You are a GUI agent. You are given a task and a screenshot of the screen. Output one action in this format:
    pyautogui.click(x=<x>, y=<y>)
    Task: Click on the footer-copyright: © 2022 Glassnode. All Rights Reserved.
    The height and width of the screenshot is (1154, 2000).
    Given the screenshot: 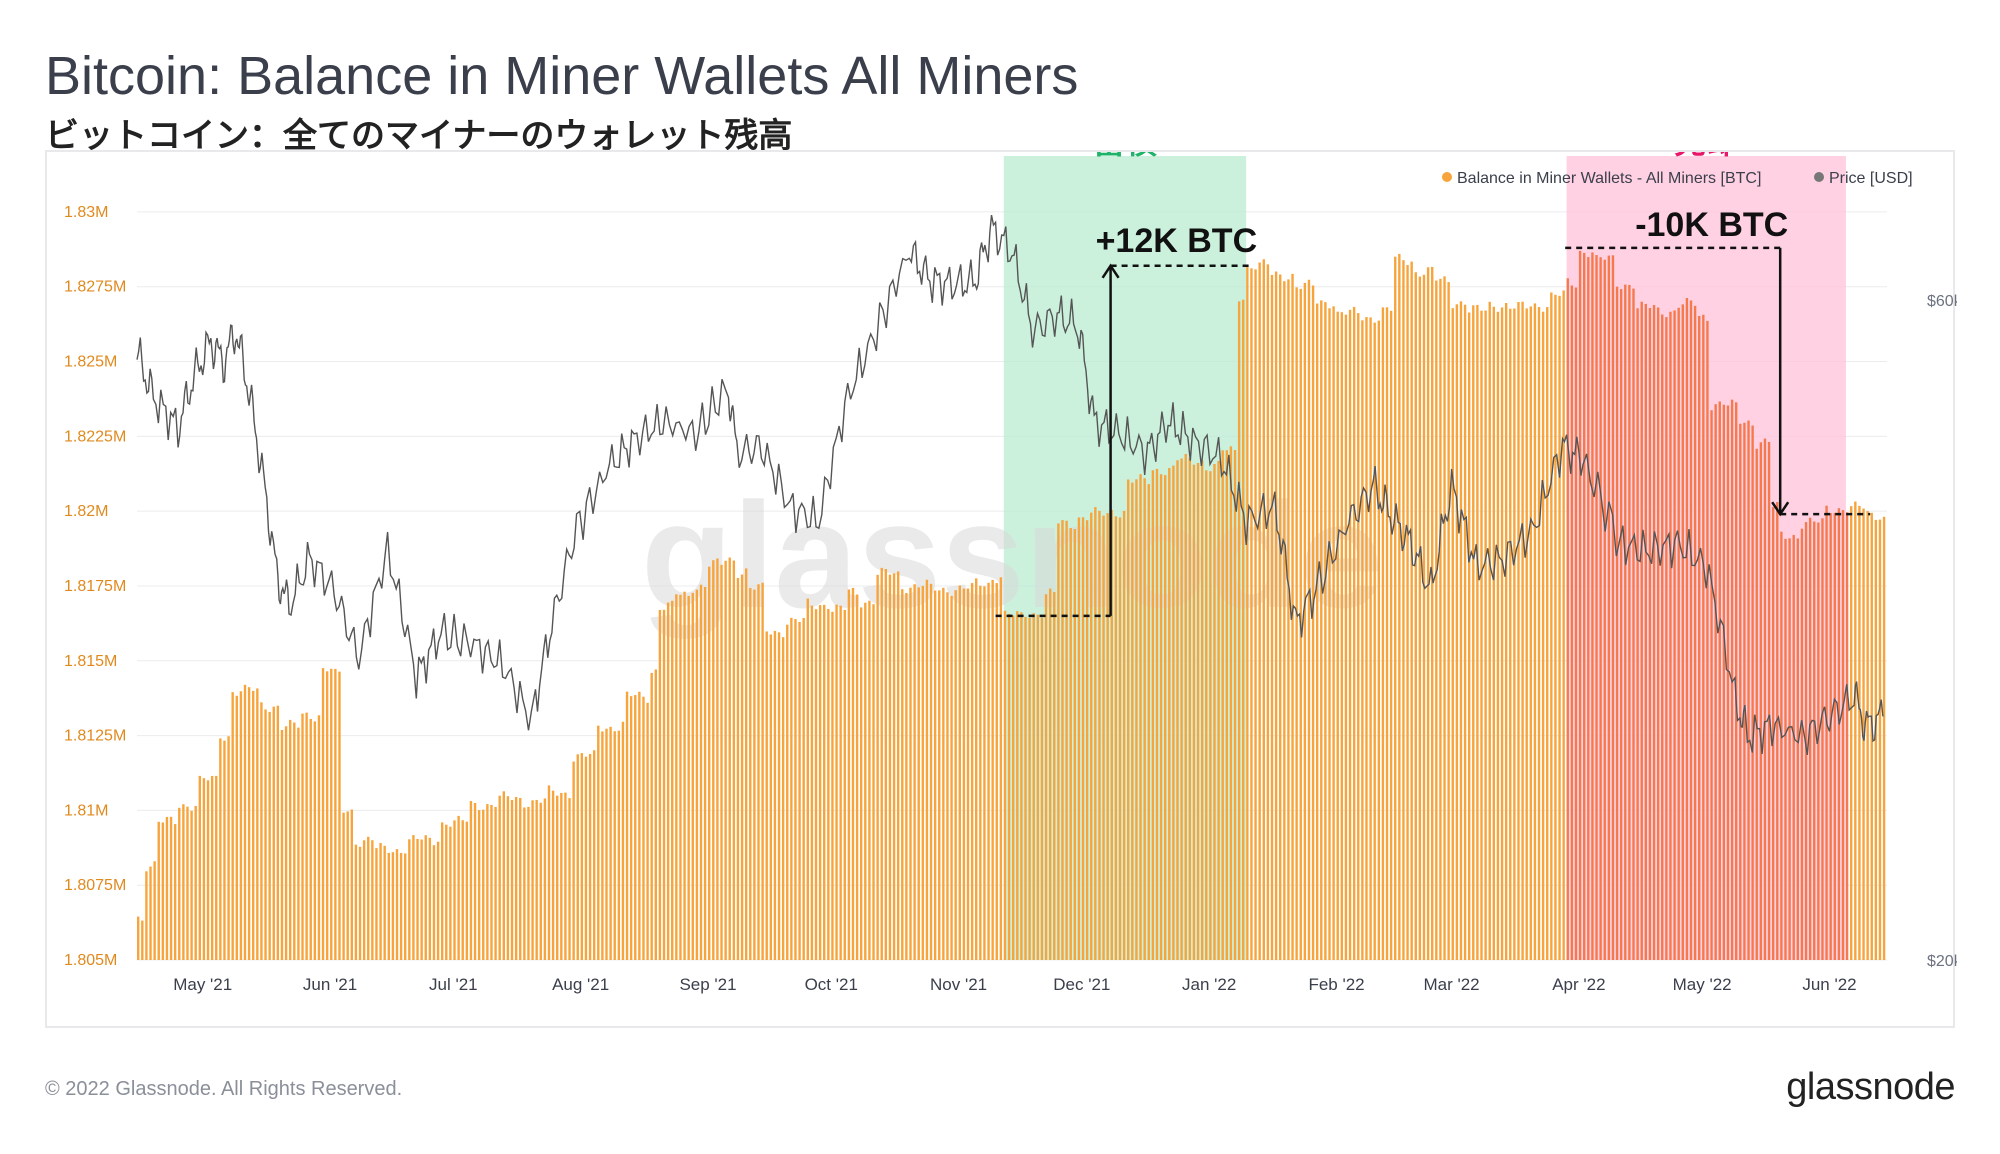 What is the action you would take?
    pyautogui.click(x=224, y=1089)
    